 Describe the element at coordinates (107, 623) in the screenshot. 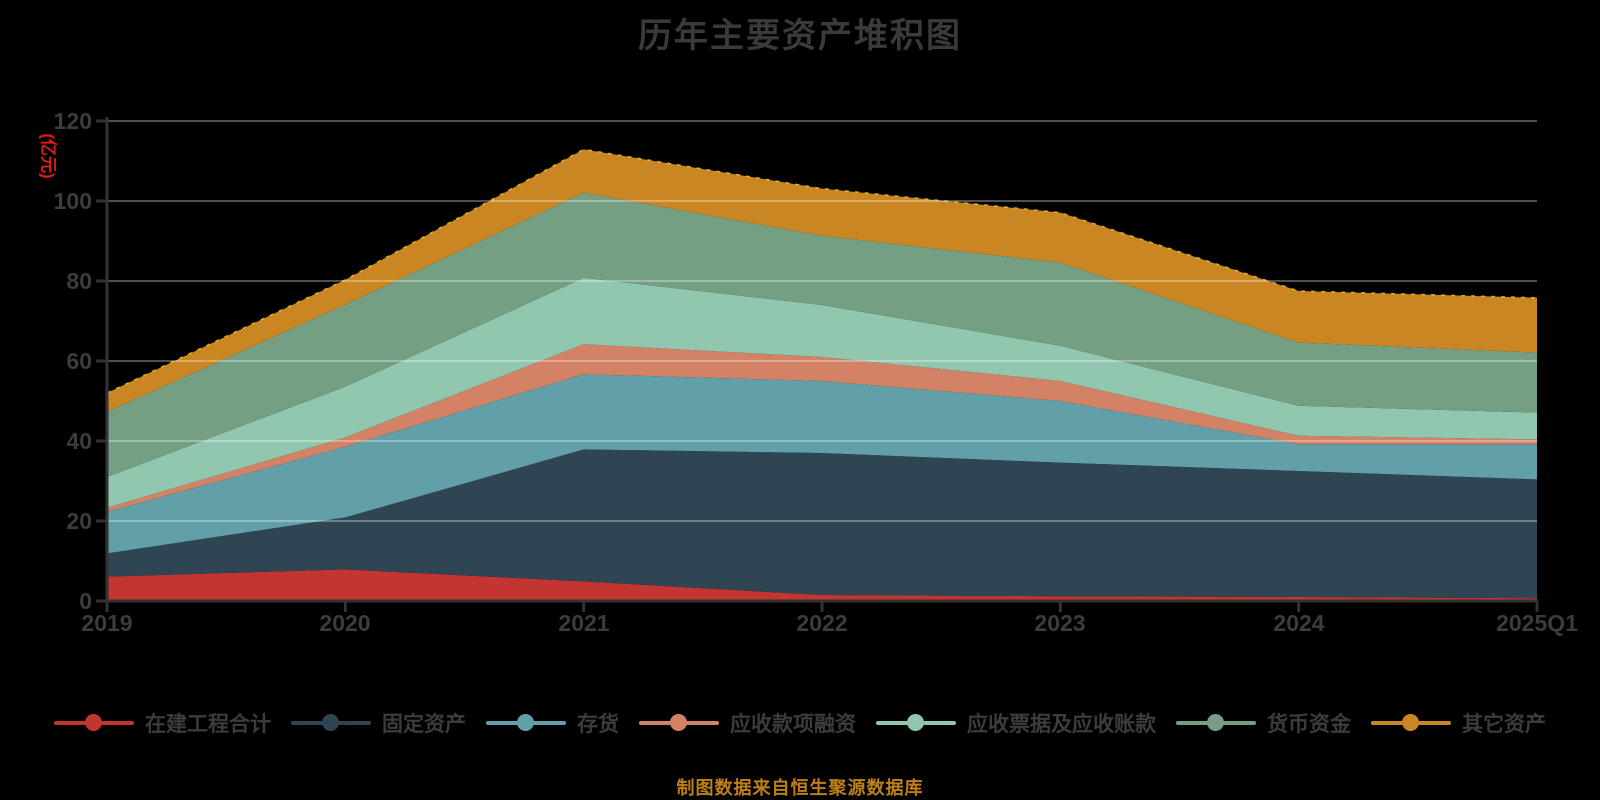

I see `x-tick-label: 2019` at that location.